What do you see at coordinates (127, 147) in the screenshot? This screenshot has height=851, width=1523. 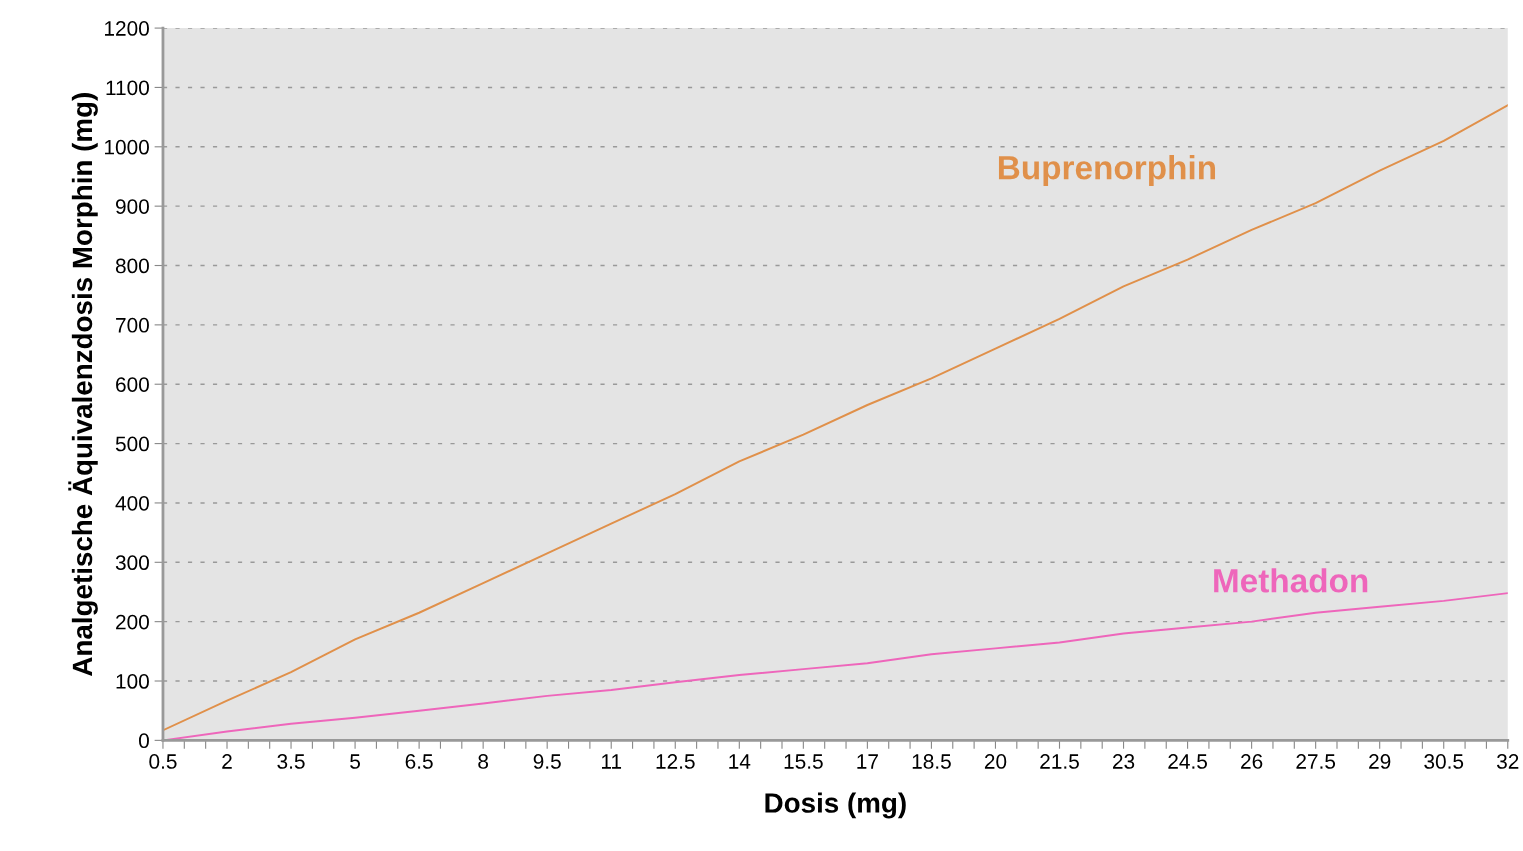 I see `y-tick-label: 1000` at bounding box center [127, 147].